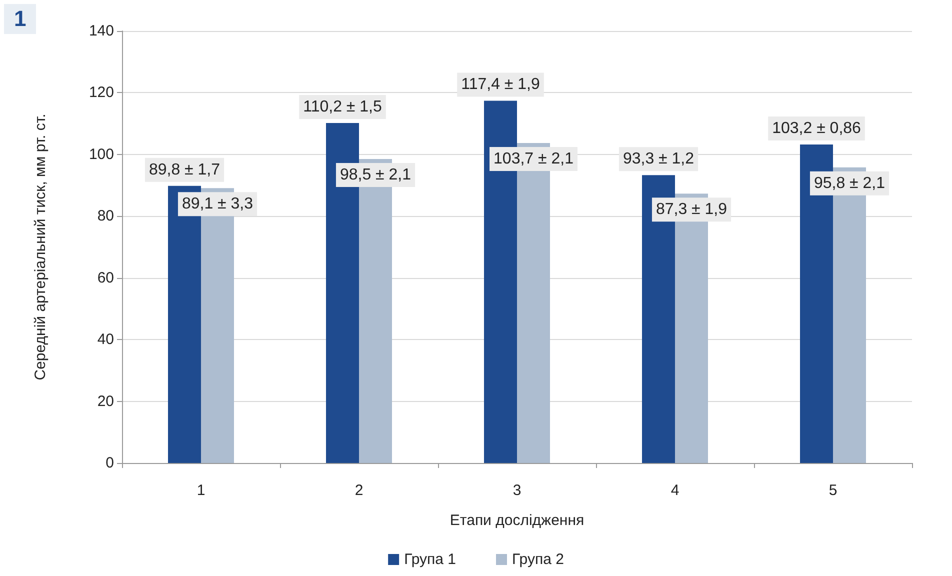  I want to click on y-tick-label: 20, so click(105, 401).